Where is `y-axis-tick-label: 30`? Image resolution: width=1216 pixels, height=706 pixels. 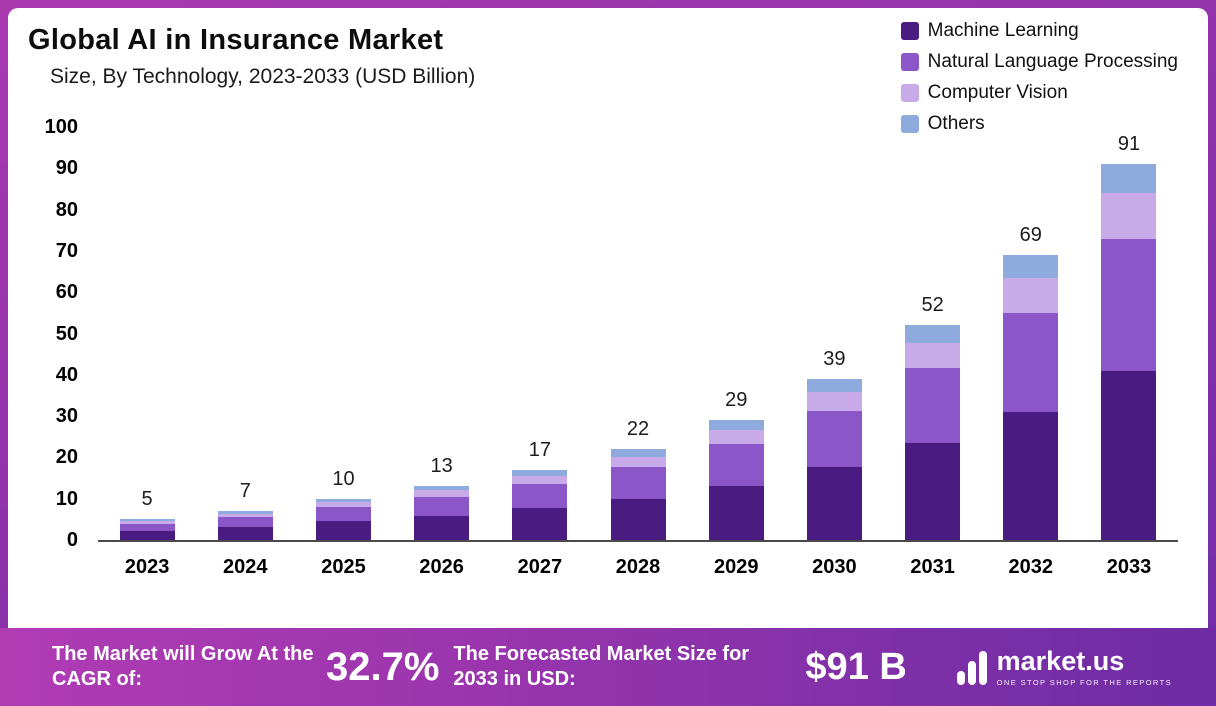
y-axis-tick-label: 30 is located at coordinates (66, 416).